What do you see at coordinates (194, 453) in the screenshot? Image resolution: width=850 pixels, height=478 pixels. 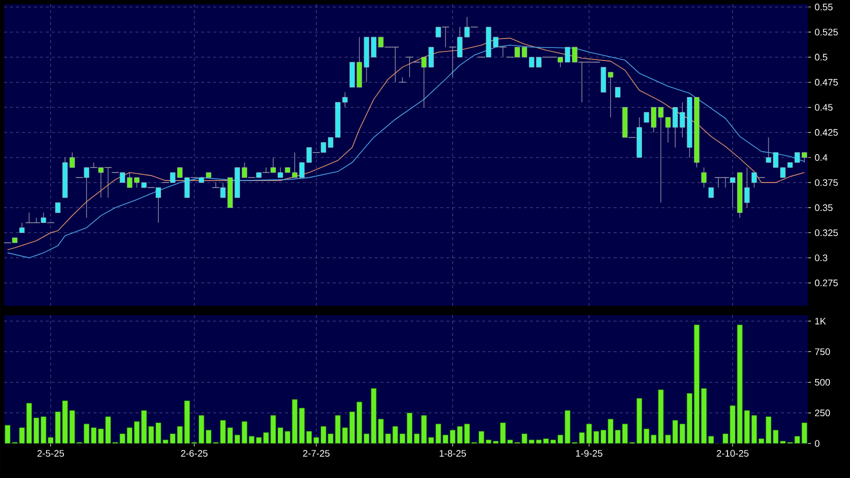 I see `x-tick-label: 2-6-25` at bounding box center [194, 453].